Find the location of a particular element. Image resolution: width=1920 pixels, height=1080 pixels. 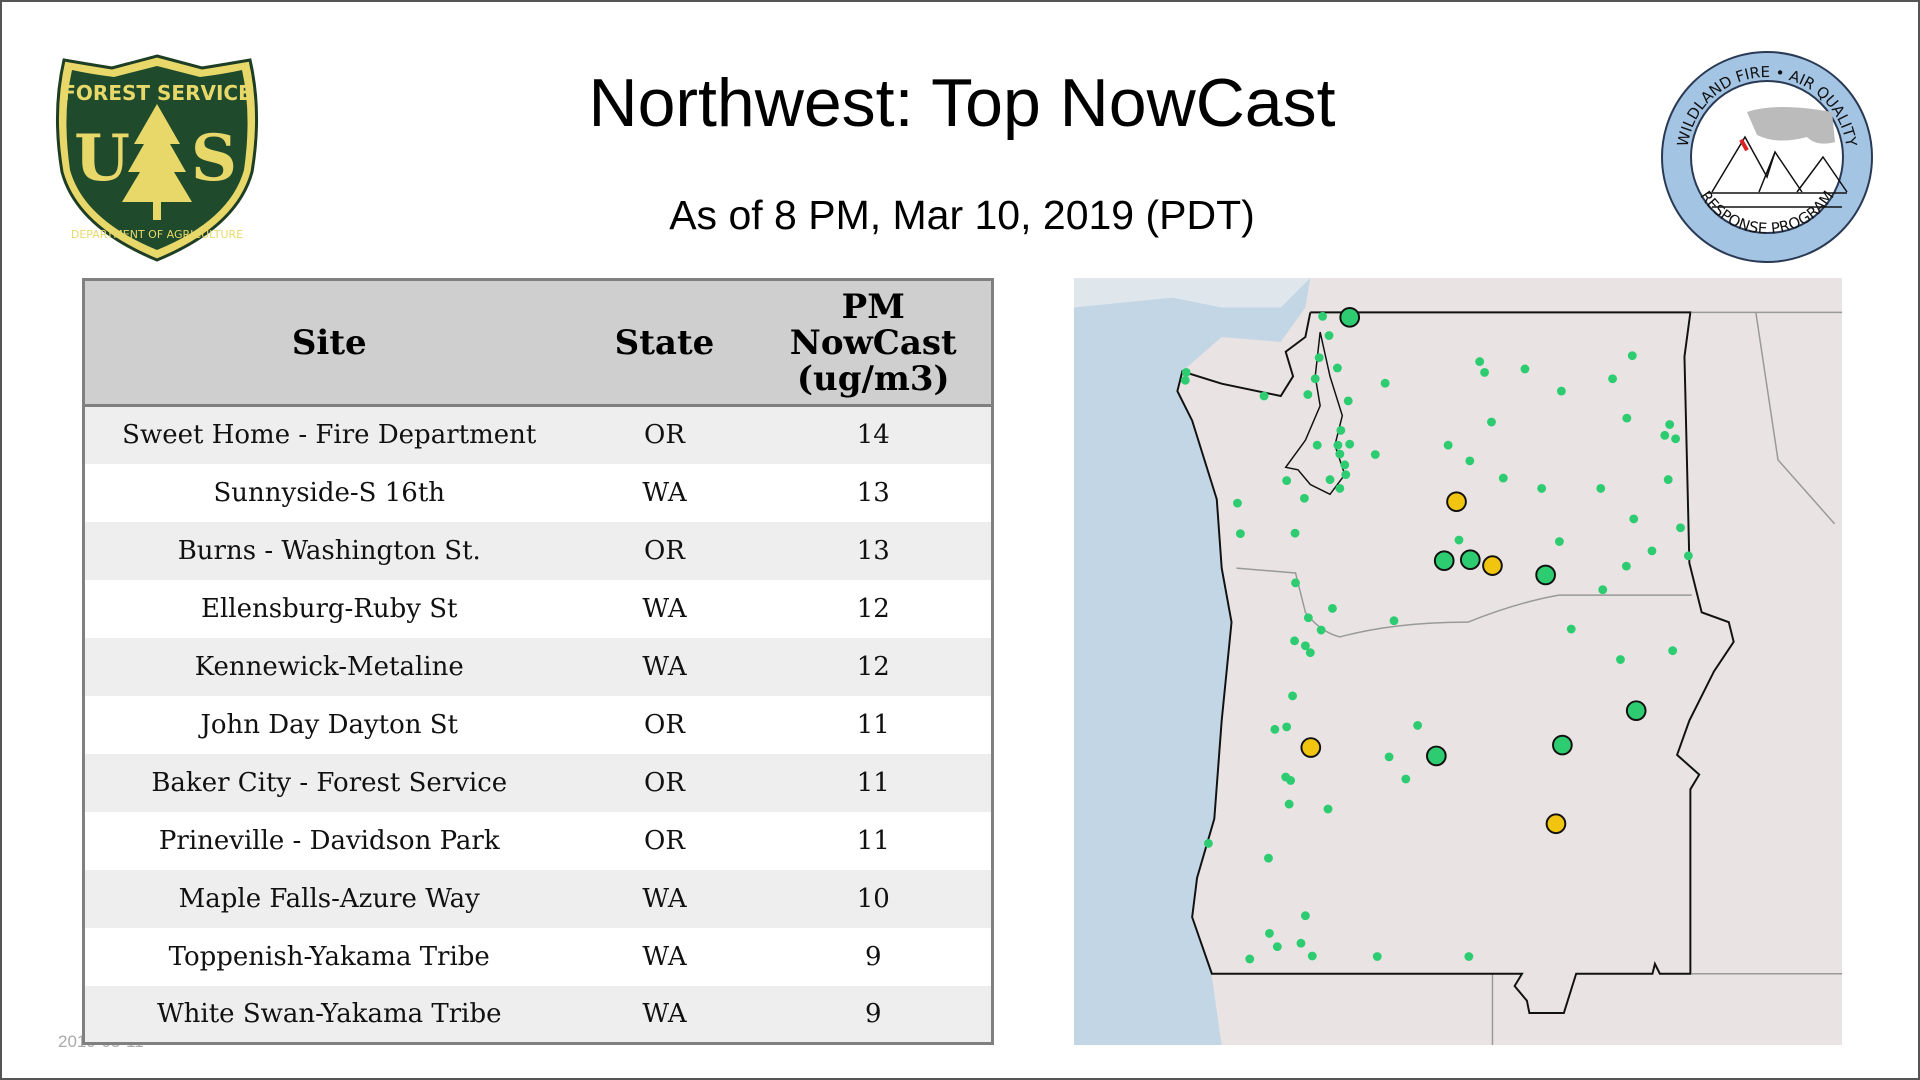

cell-value: 13 is located at coordinates (873, 492).